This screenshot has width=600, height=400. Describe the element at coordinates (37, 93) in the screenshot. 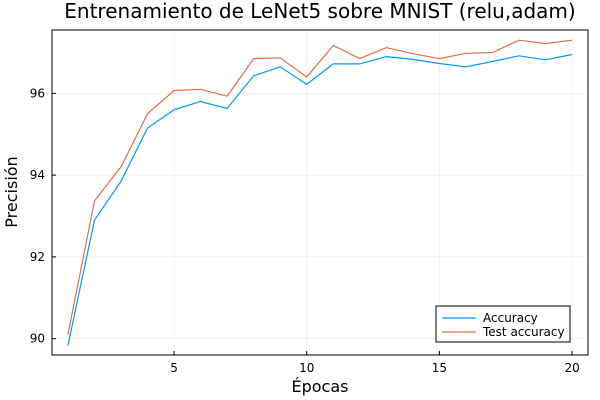

I see `y-tick-label: 96` at that location.